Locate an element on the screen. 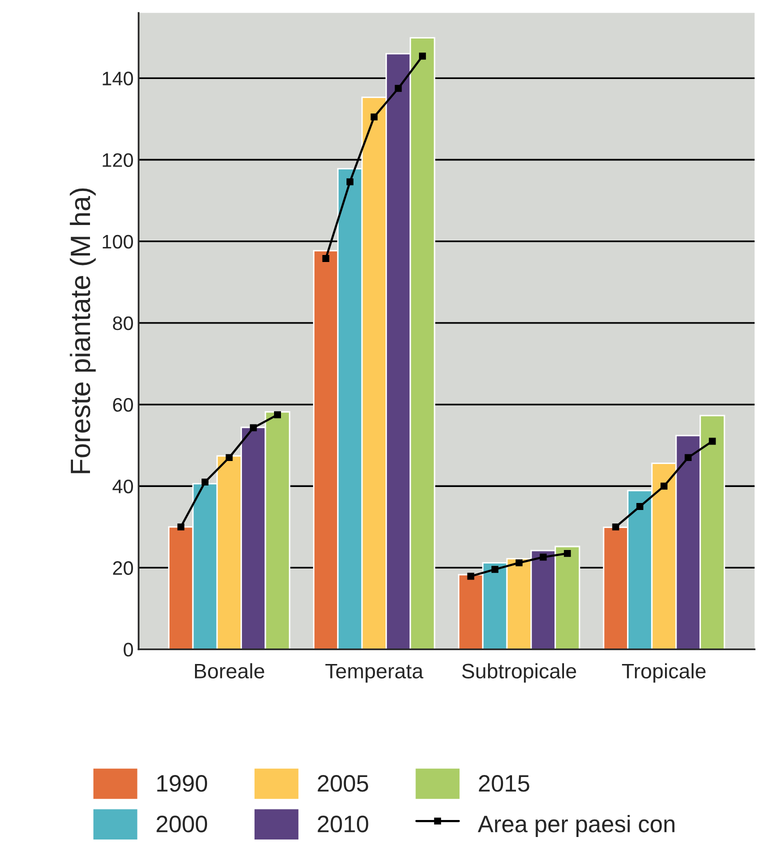  x-tick-label: Tropicale is located at coordinates (664, 673).